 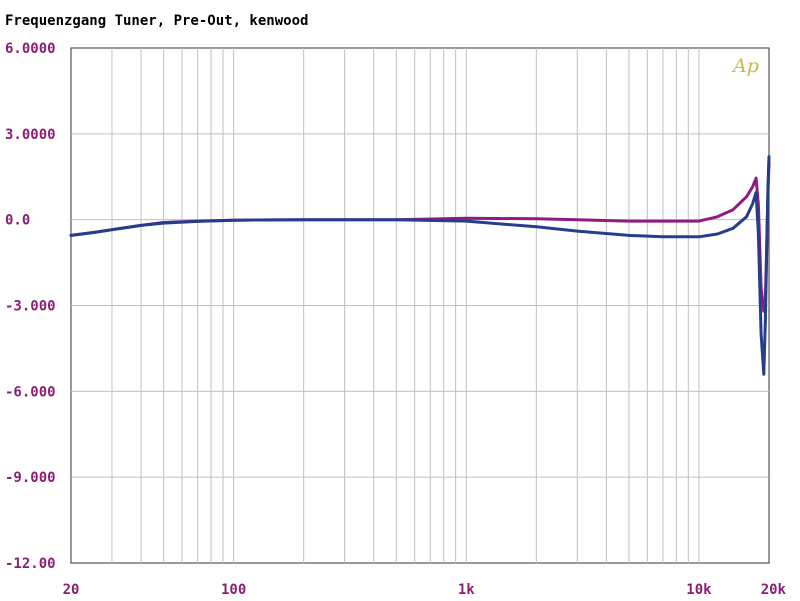 What do you see at coordinates (156, 21) in the screenshot?
I see `chart-title: Frequenzgang Tuner, Pre-Out, kenwood` at bounding box center [156, 21].